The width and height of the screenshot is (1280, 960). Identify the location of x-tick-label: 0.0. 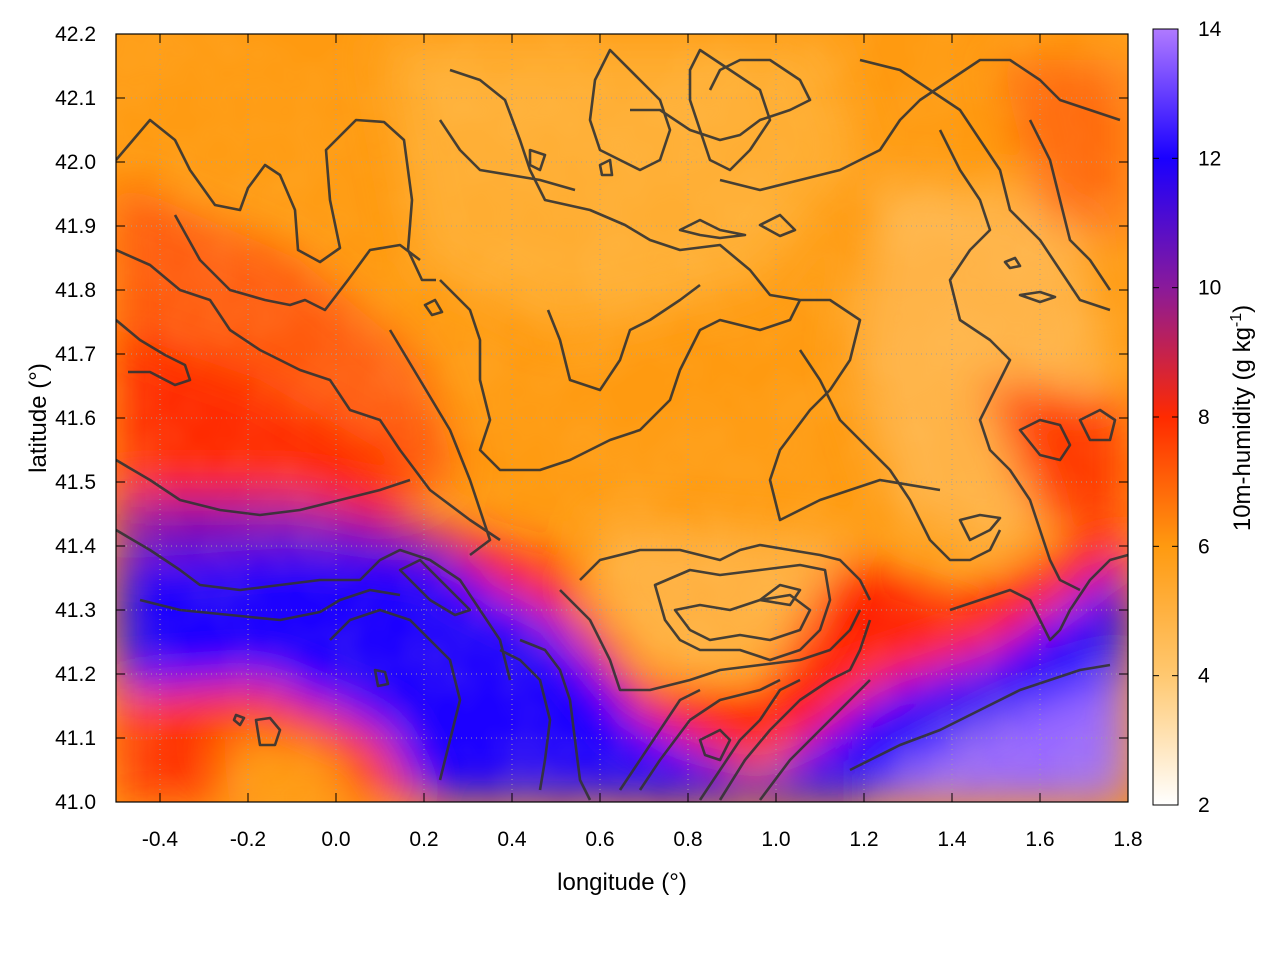
(335, 839).